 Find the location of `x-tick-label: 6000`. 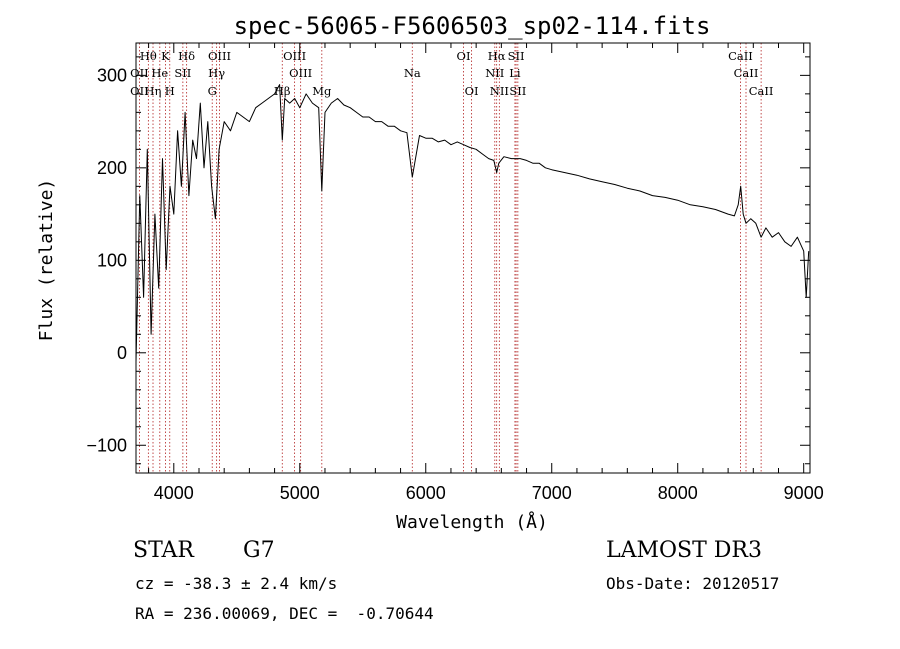

x-tick-label: 6000 is located at coordinates (426, 493).